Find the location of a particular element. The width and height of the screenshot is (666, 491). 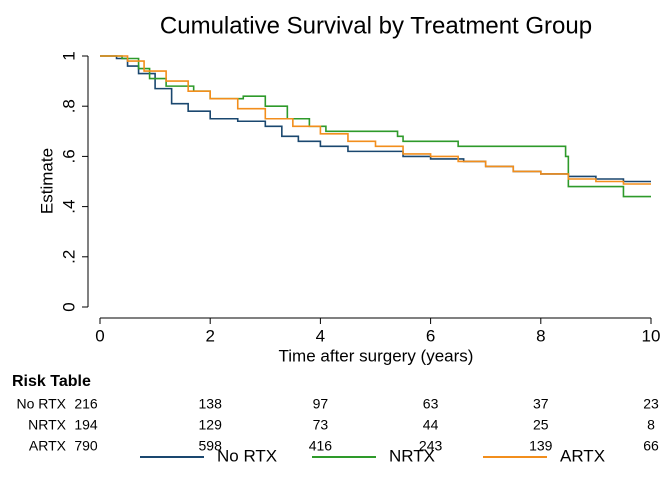

y-tick-label: .4 is located at coordinates (68, 207).